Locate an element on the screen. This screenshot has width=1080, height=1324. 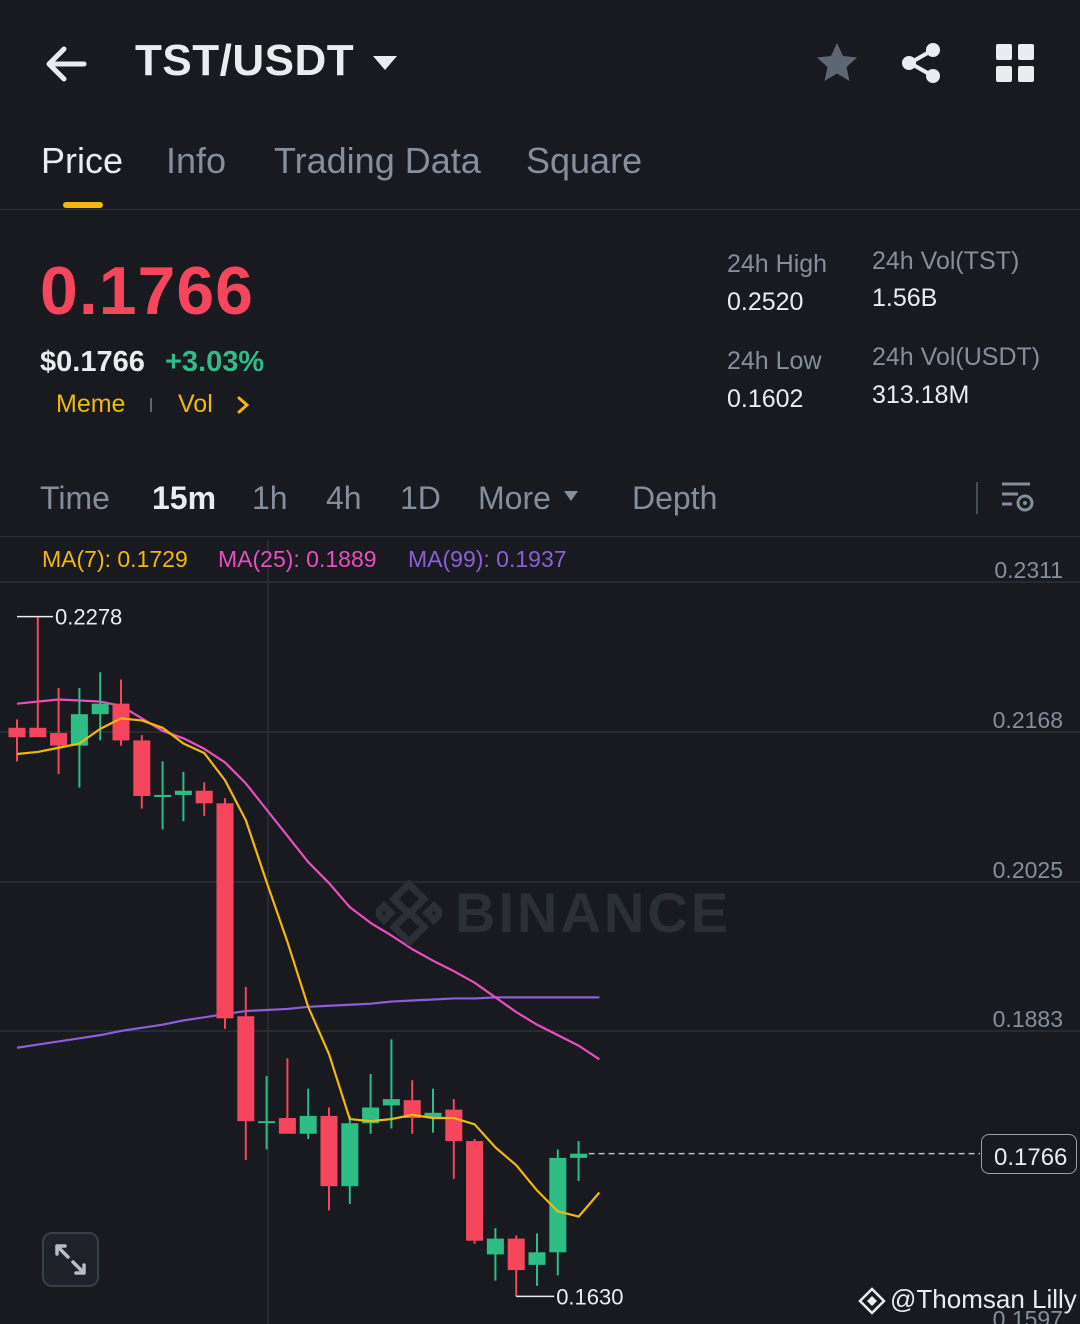
stat-24h-vol-usdt-value: 313.18M is located at coordinates (921, 395).